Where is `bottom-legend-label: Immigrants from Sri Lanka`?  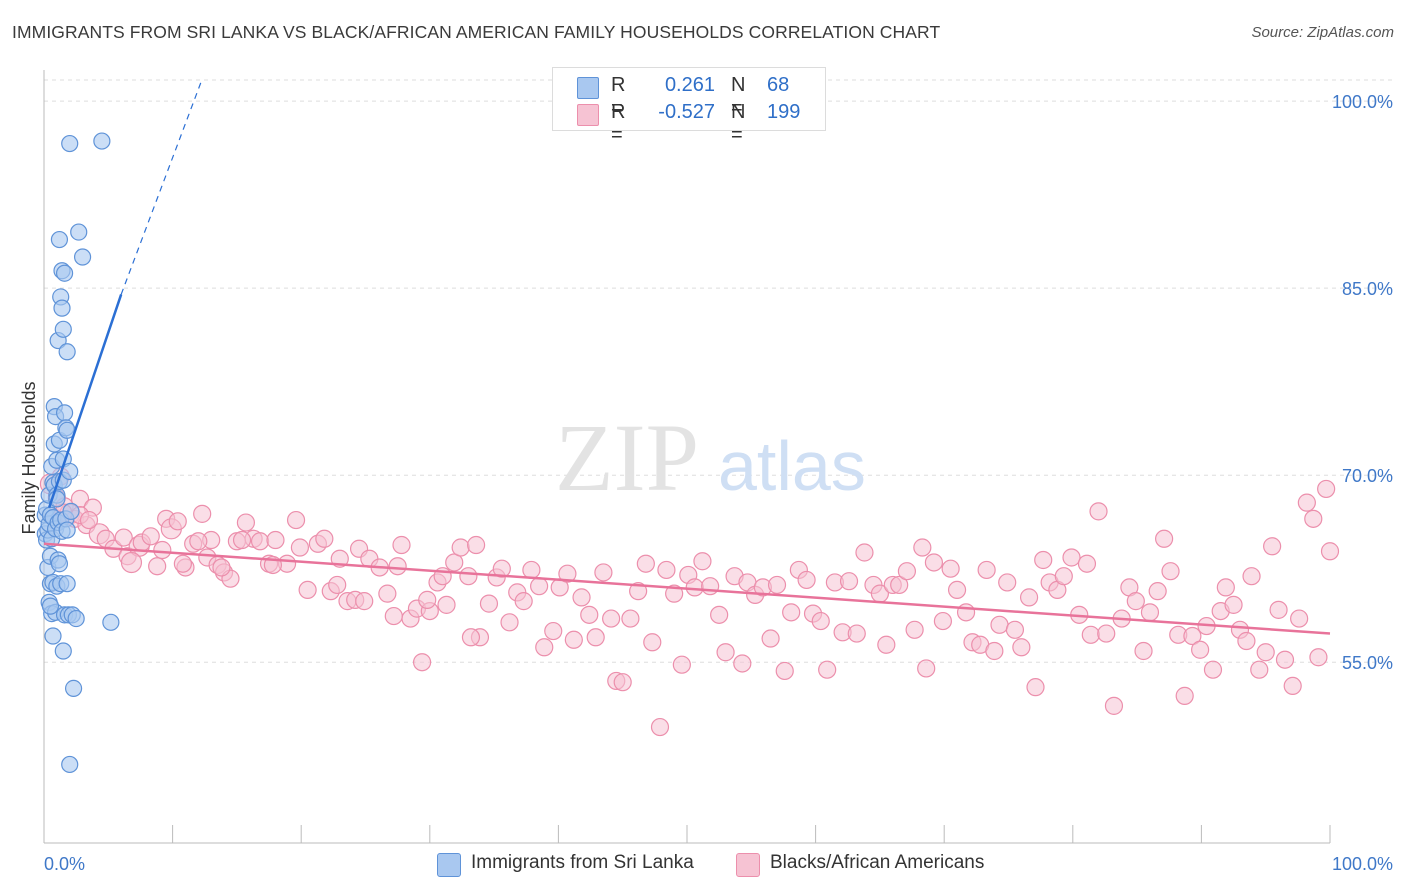
bottom-legend-label: Immigrants from Sri Lanka is located at coordinates (582, 862).